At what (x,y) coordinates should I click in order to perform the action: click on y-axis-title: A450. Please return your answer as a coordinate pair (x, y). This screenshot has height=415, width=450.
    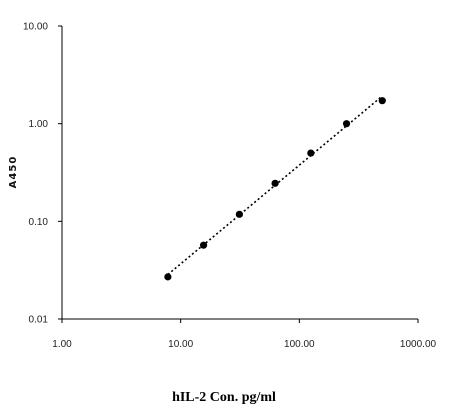
    Looking at the image, I should click on (13, 172).